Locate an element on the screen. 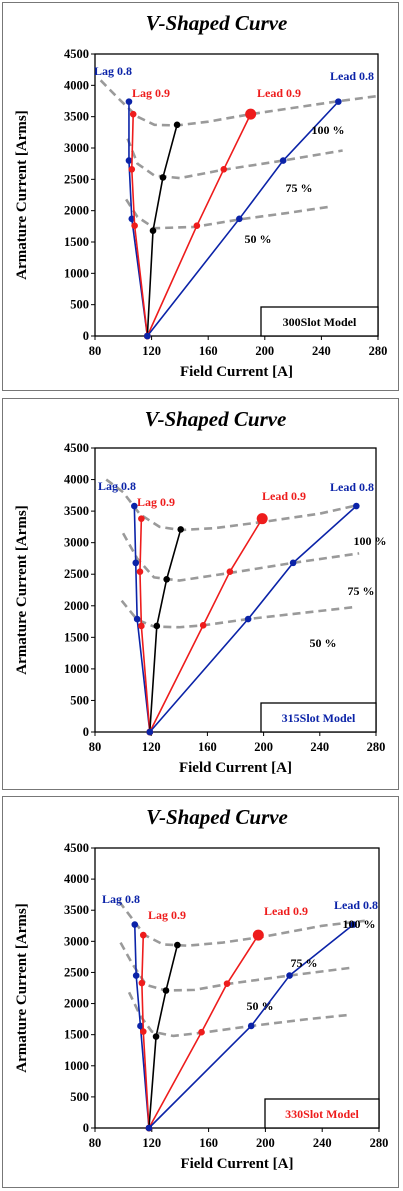 The image size is (403, 1191). model-label: 330Slot Model is located at coordinates (322, 1114).